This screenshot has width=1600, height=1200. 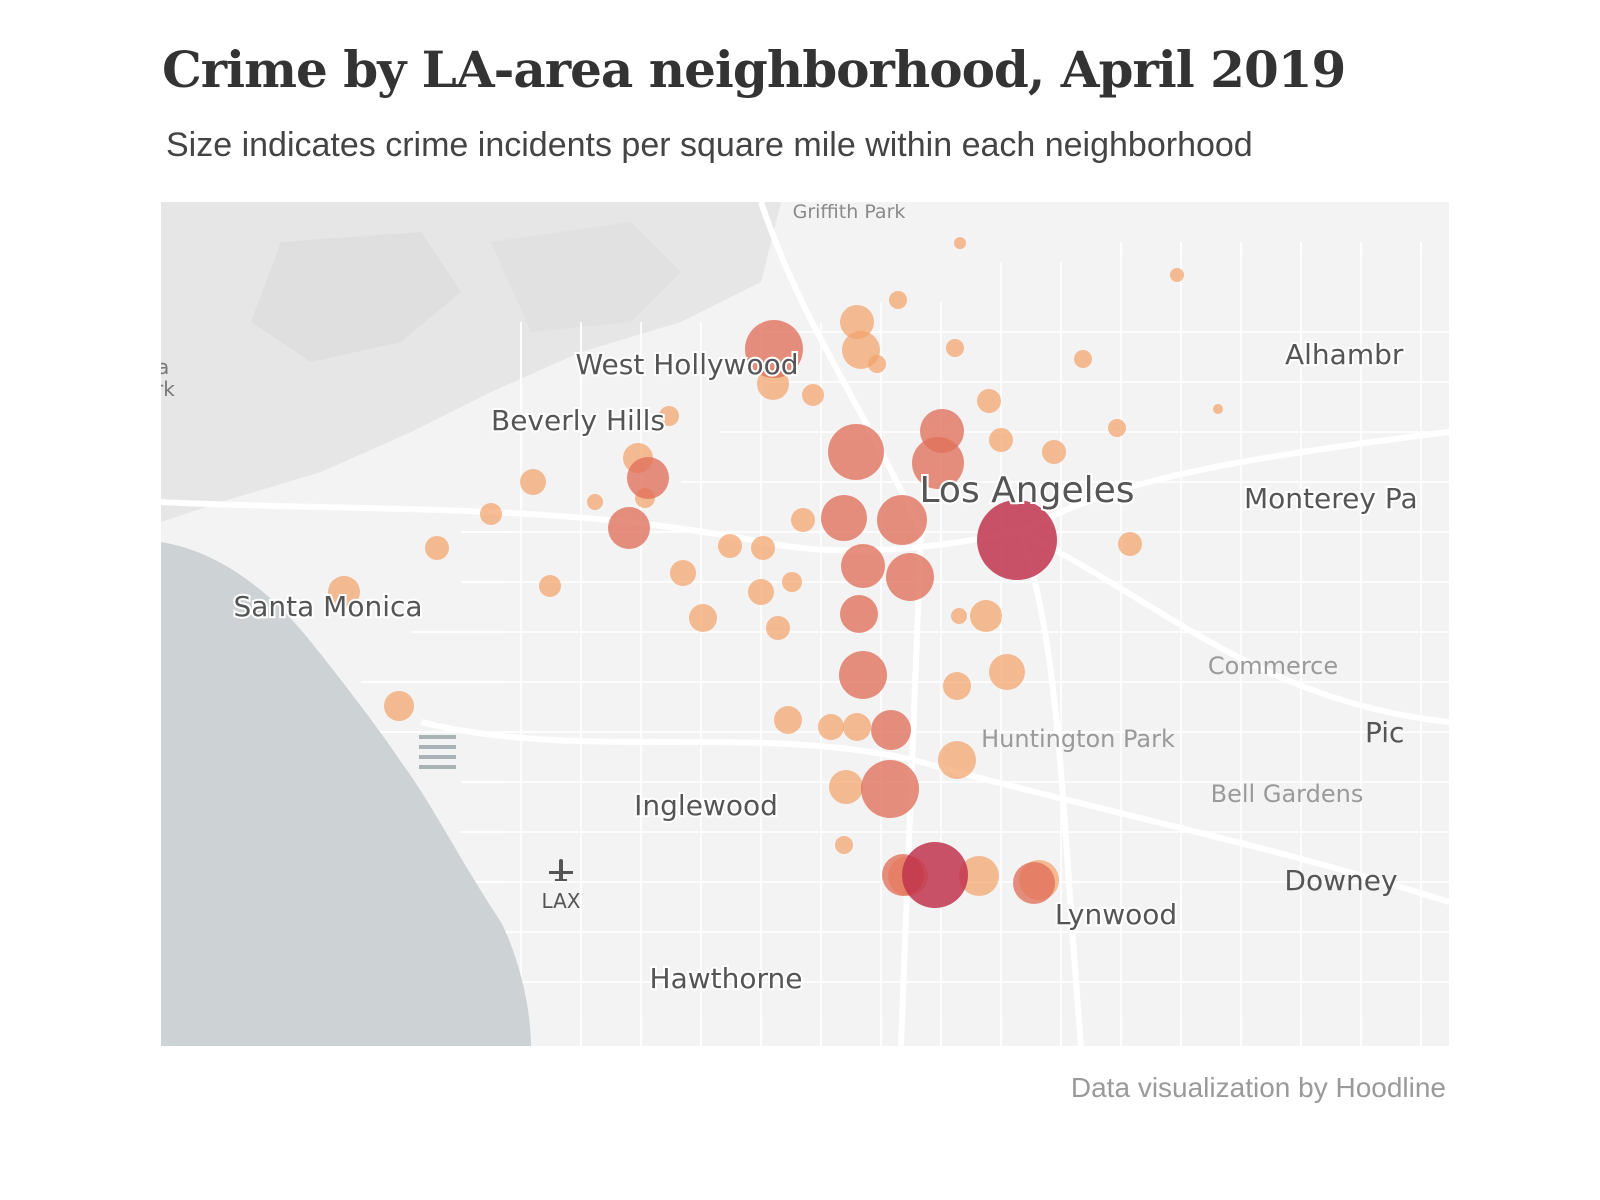 What do you see at coordinates (1116, 914) in the screenshot?
I see `label-lynwood: Lynwood` at bounding box center [1116, 914].